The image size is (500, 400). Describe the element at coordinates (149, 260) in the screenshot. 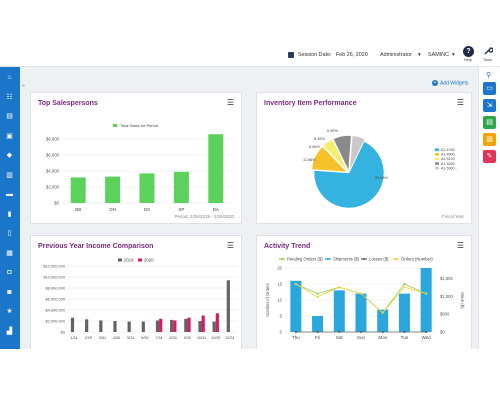

I see `legend-label: 2020` at that location.